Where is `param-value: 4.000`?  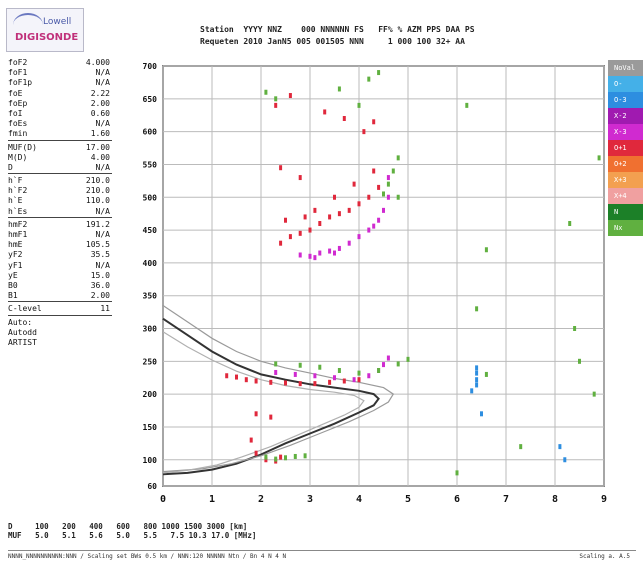 param-value: 4.000 is located at coordinates (97, 62).